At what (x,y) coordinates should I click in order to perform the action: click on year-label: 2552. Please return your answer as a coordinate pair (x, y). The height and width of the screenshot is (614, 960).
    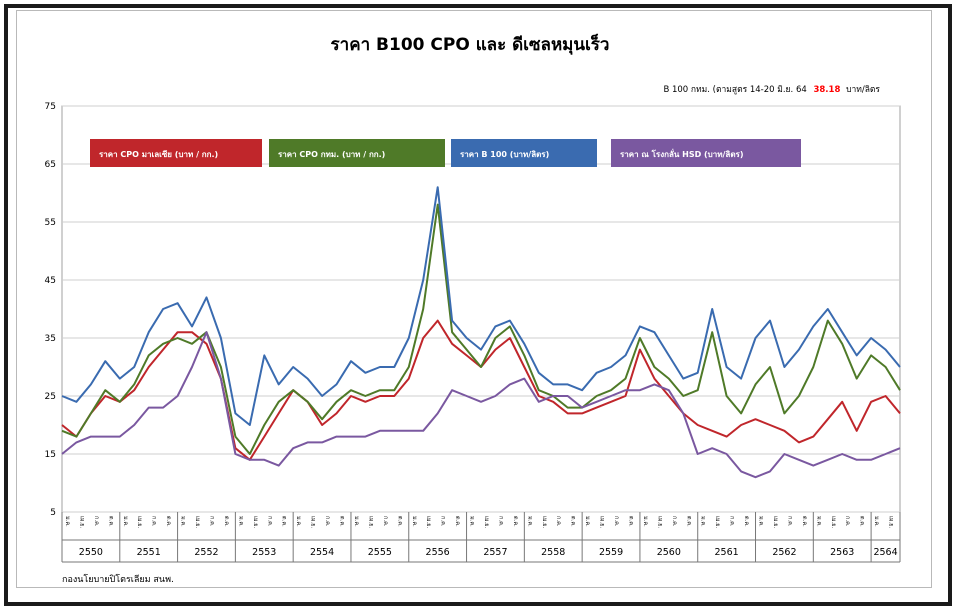
    Looking at the image, I should click on (206, 552).